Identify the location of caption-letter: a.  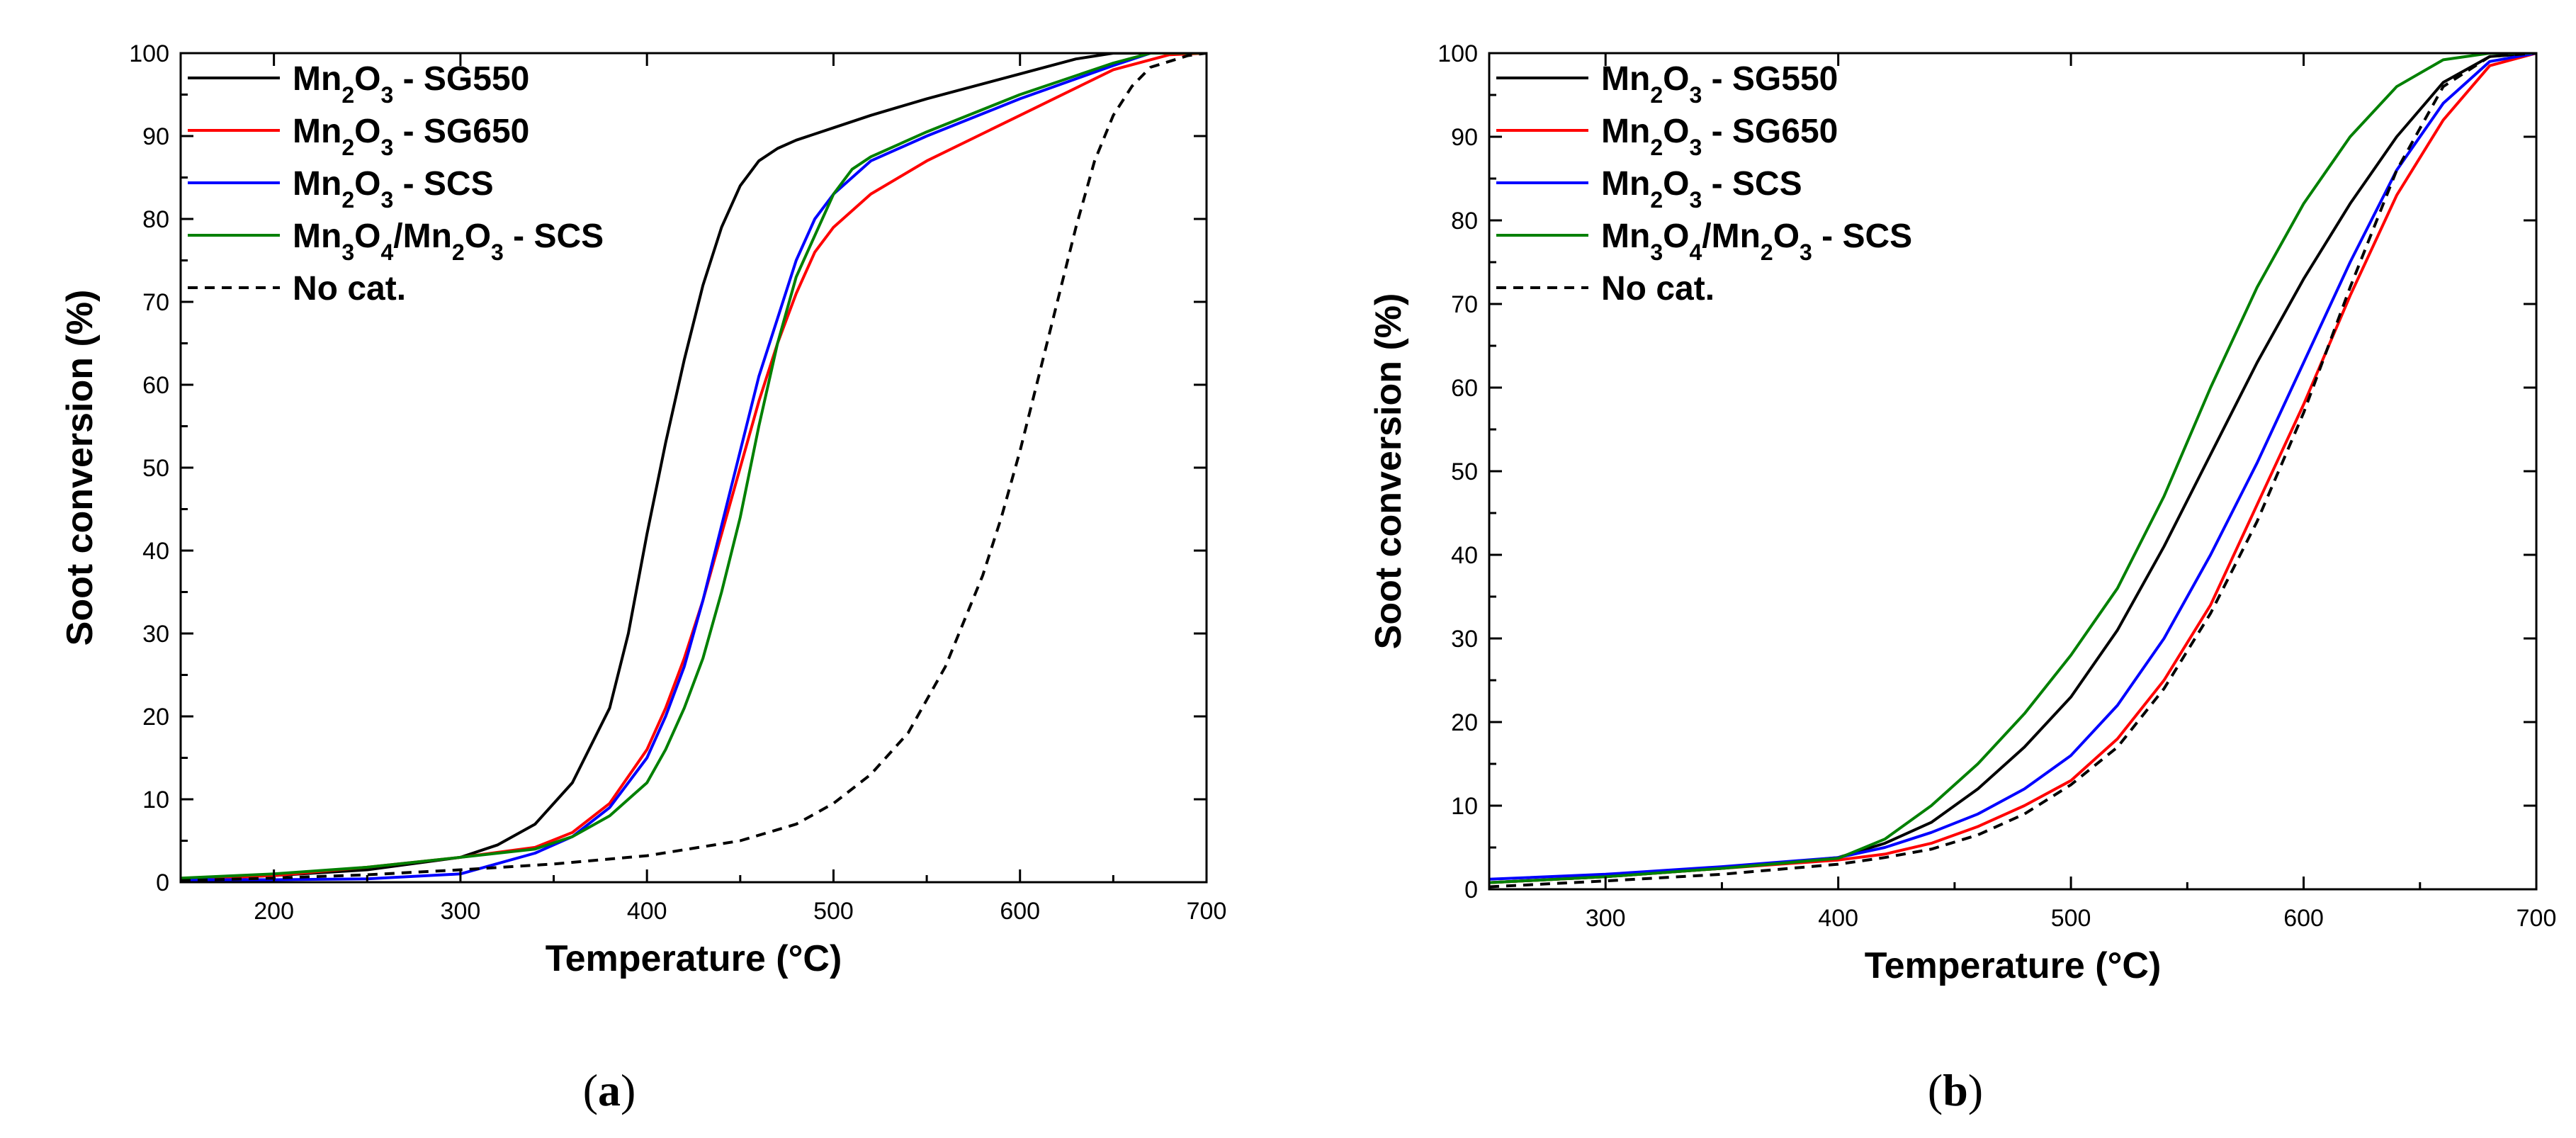
(609, 1090).